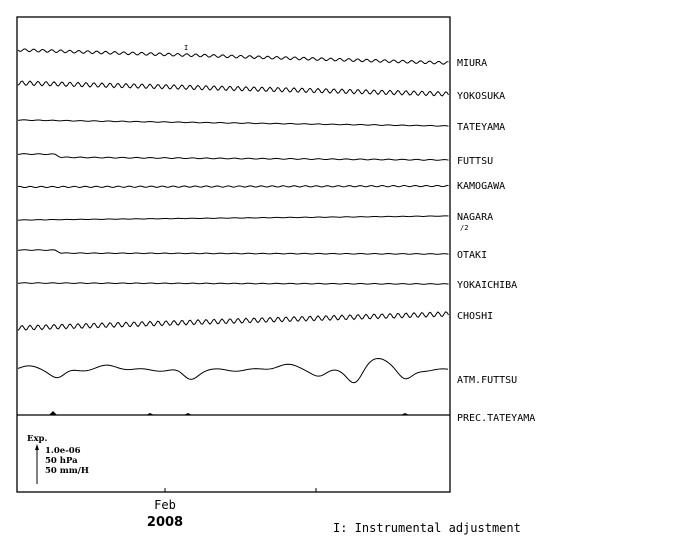  Describe the element at coordinates (233, 321) in the screenshot. I see `trace-choshi` at that location.